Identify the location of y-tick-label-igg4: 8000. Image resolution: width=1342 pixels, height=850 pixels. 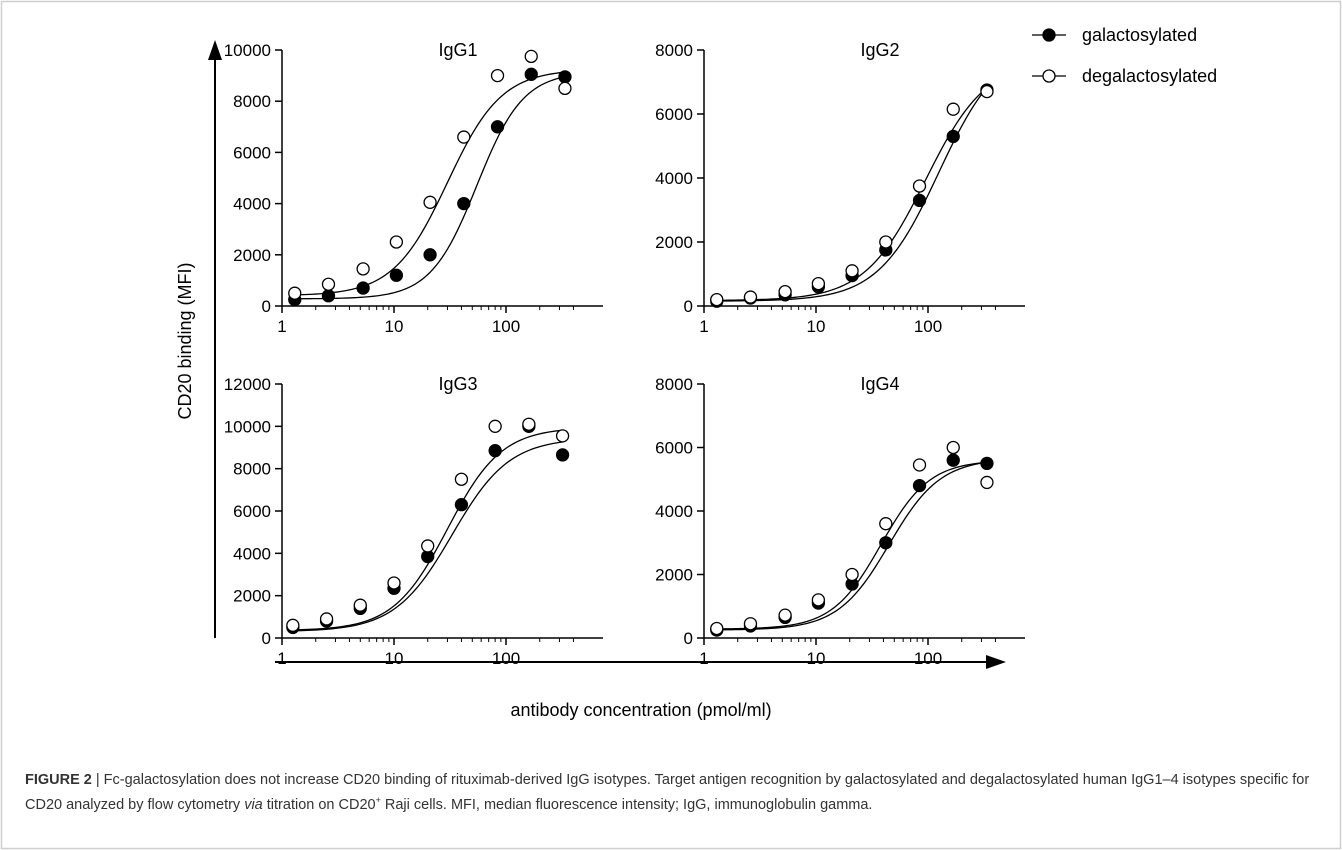
(674, 384).